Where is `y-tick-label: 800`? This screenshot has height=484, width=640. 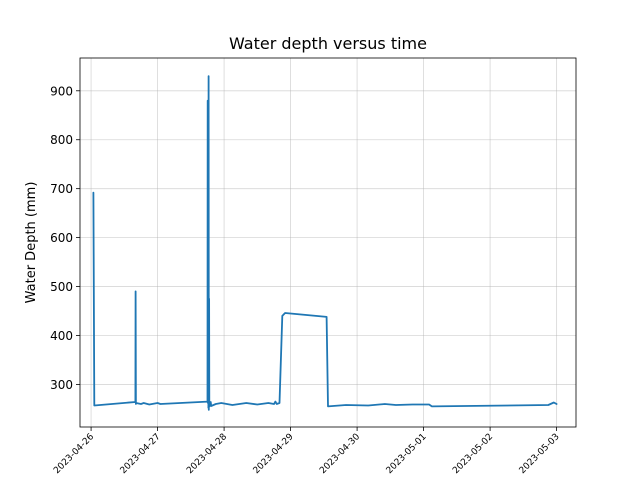 y-tick-label: 800 is located at coordinates (61, 140).